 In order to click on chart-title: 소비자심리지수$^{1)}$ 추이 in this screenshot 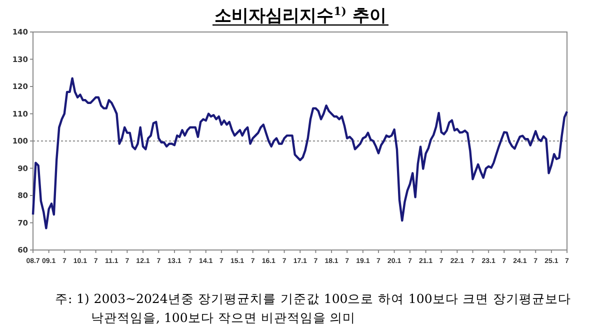, I will do `click(300, 15)`.